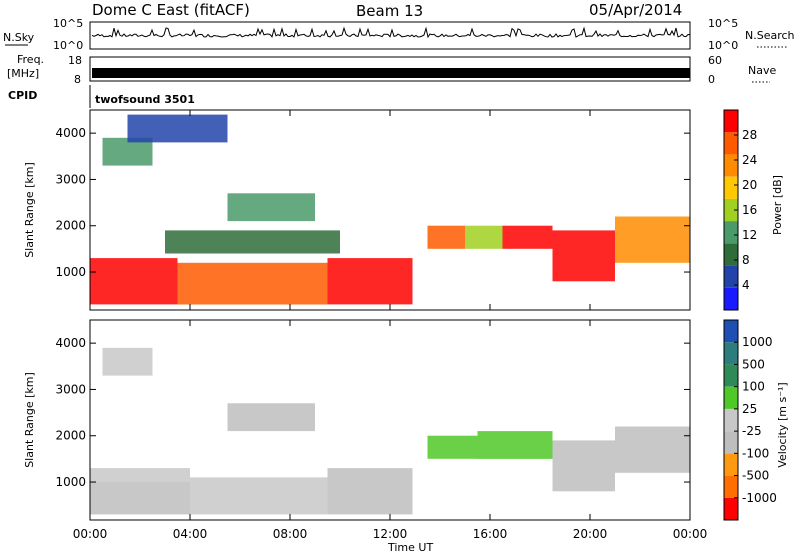 Image resolution: width=800 pixels, height=554 pixels. I want to click on velocity-colorbar-label: Velocity [m s⁻¹], so click(782, 424).